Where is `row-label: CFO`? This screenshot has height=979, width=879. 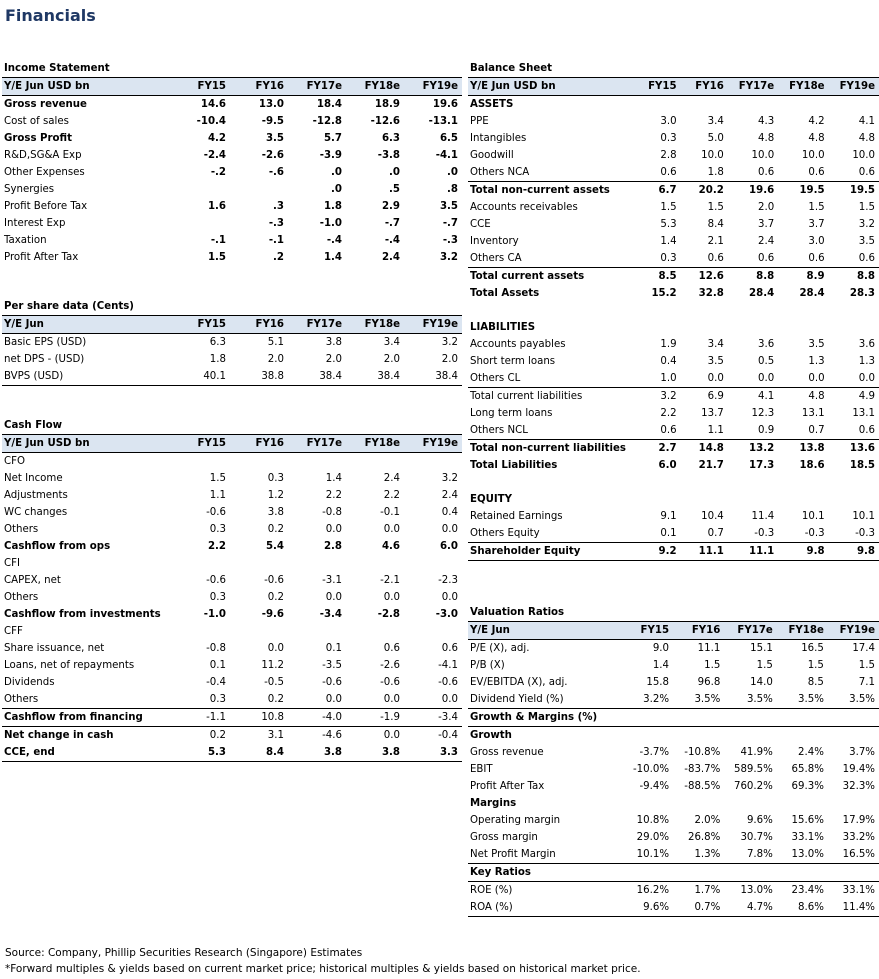 row-label: CFO is located at coordinates (14, 461).